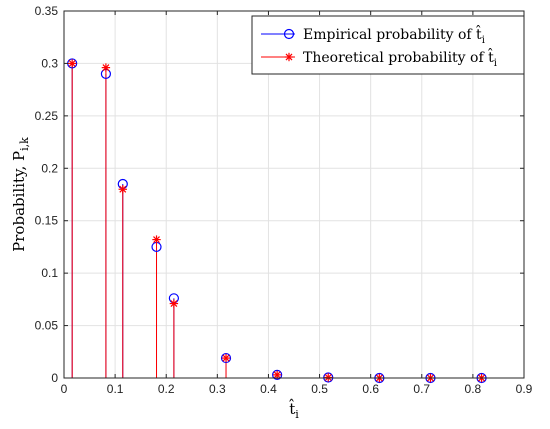  What do you see at coordinates (49, 63) in the screenshot?
I see `y-tick-label: 0.3` at bounding box center [49, 63].